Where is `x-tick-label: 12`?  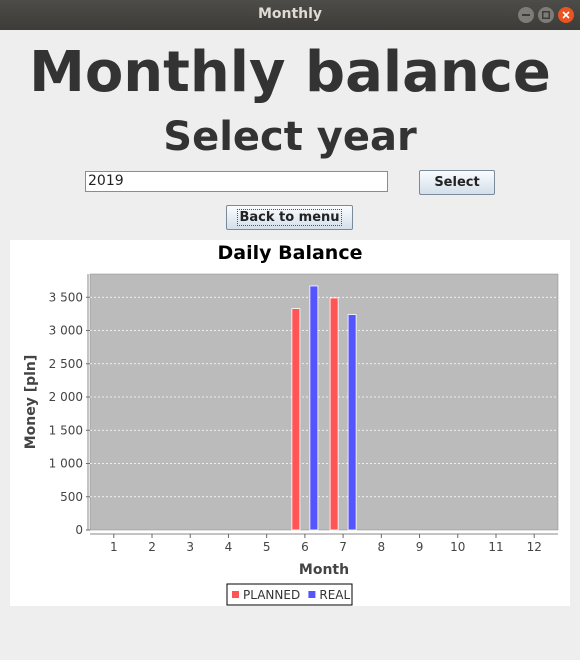
x-tick-label: 12 is located at coordinates (534, 547).